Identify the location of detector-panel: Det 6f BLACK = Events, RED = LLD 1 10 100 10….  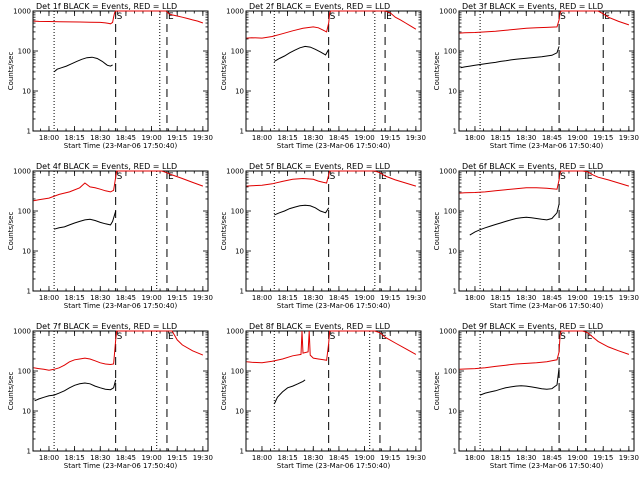
(536, 236).